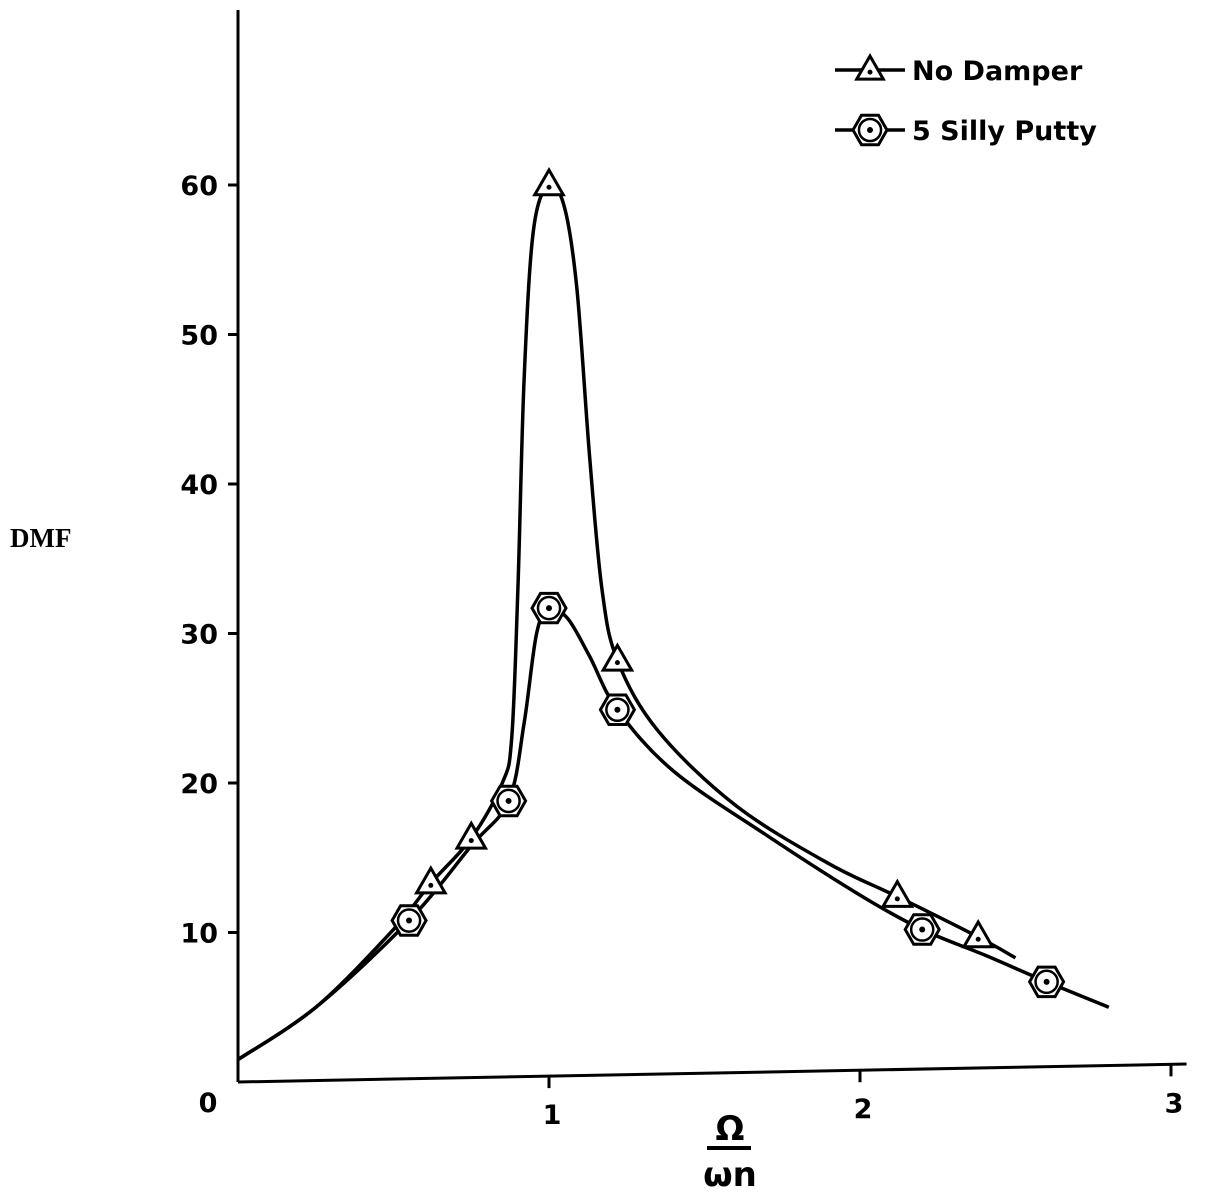  What do you see at coordinates (1174, 1103) in the screenshot?
I see `x-tick-label-3: 3` at bounding box center [1174, 1103].